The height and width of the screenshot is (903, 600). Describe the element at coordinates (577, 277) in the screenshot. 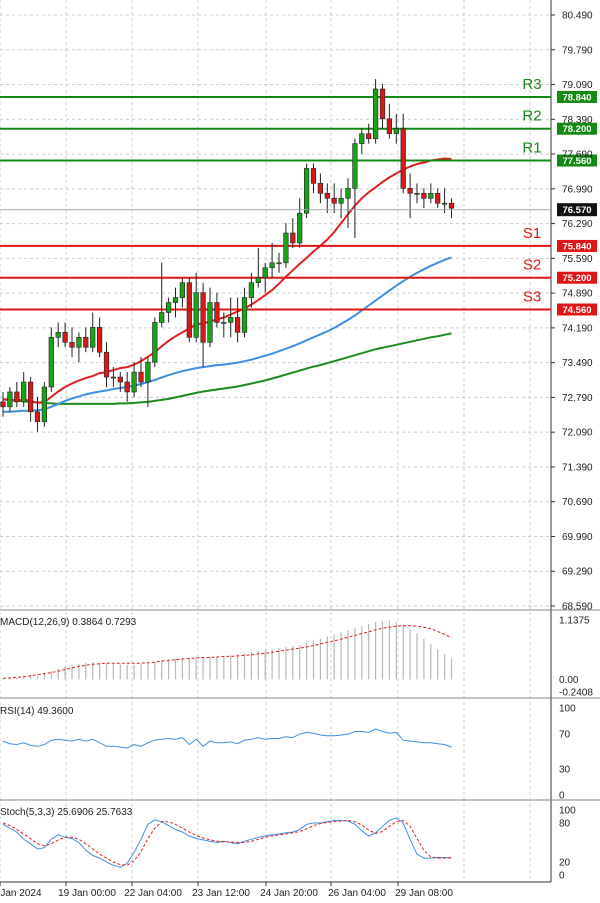

I see `support-s2-tag-bg` at that location.